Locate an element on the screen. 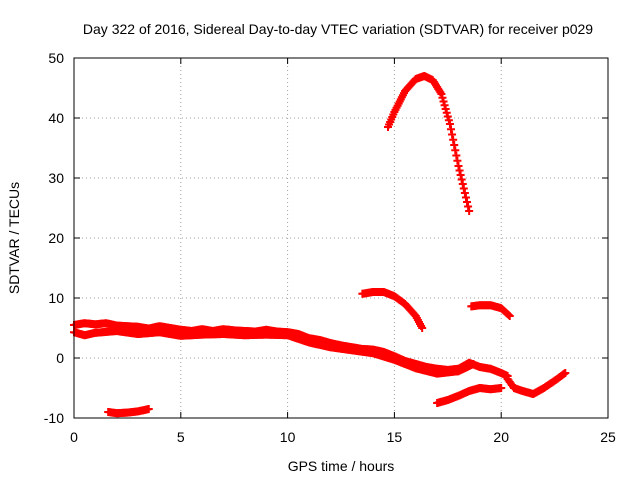 The height and width of the screenshot is (480, 640). x-tick-label: 0 is located at coordinates (74, 437).